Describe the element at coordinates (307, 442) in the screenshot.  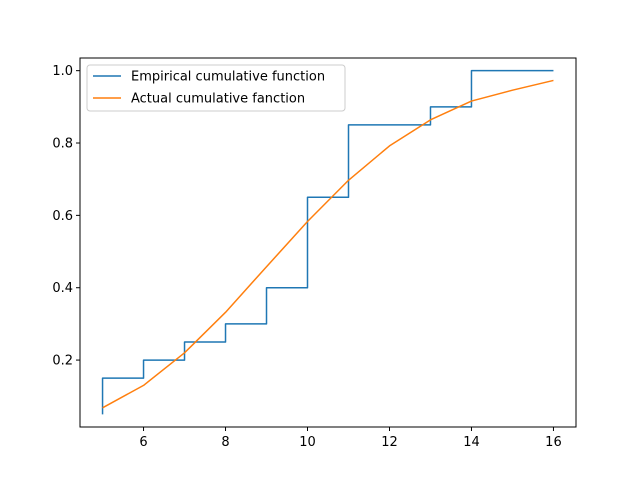
I see `x-tick-label: 10` at that location.